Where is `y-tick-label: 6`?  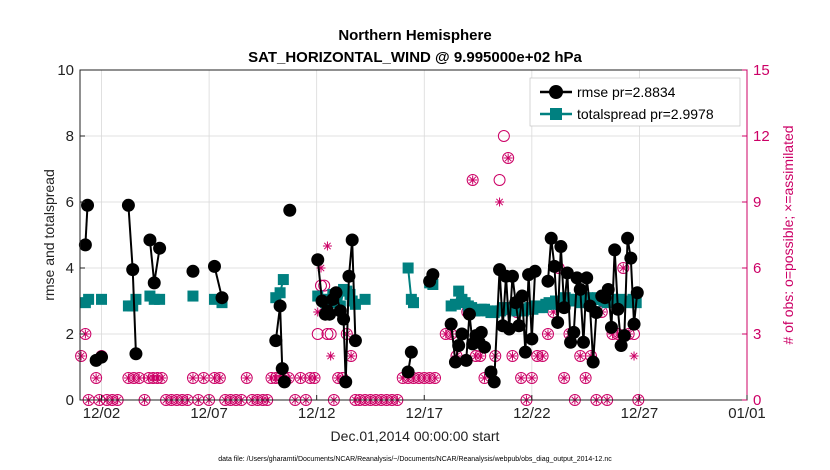
y-tick-label: 6 is located at coordinates (70, 202).